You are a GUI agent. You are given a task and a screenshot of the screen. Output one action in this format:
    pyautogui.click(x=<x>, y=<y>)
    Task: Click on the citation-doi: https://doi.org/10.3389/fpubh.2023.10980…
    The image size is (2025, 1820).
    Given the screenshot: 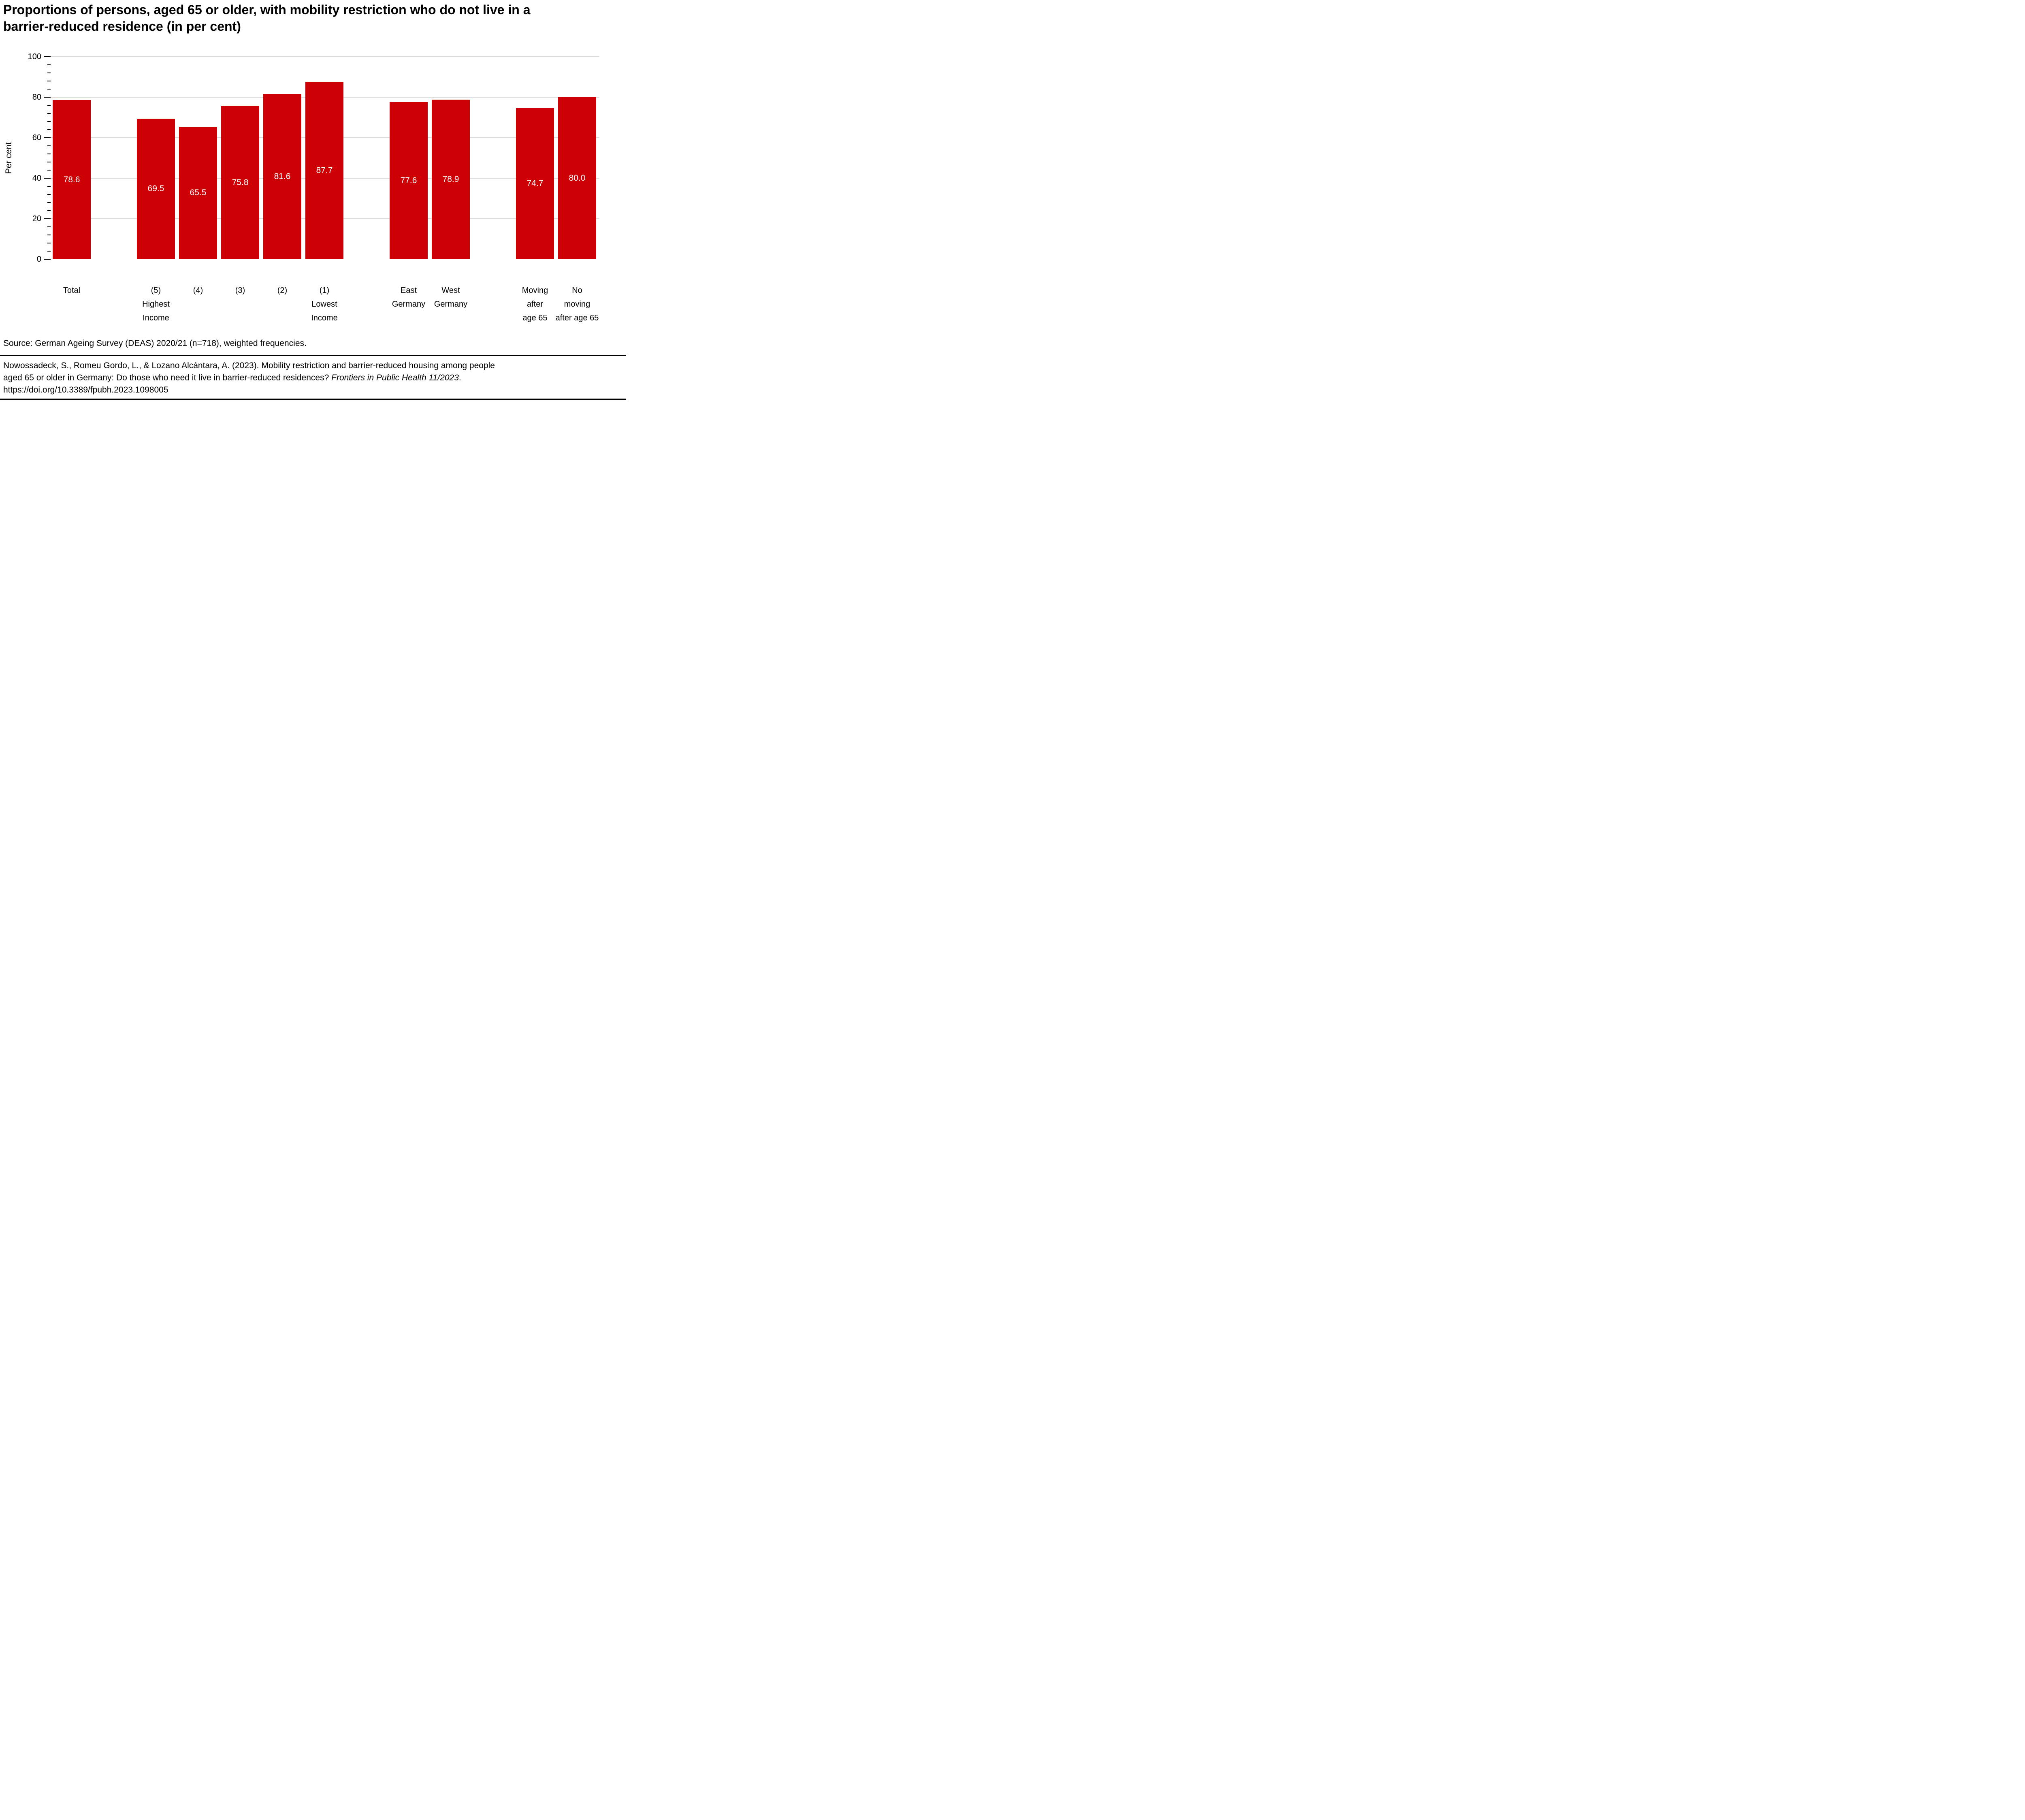 What is the action you would take?
    pyautogui.click(x=85, y=390)
    